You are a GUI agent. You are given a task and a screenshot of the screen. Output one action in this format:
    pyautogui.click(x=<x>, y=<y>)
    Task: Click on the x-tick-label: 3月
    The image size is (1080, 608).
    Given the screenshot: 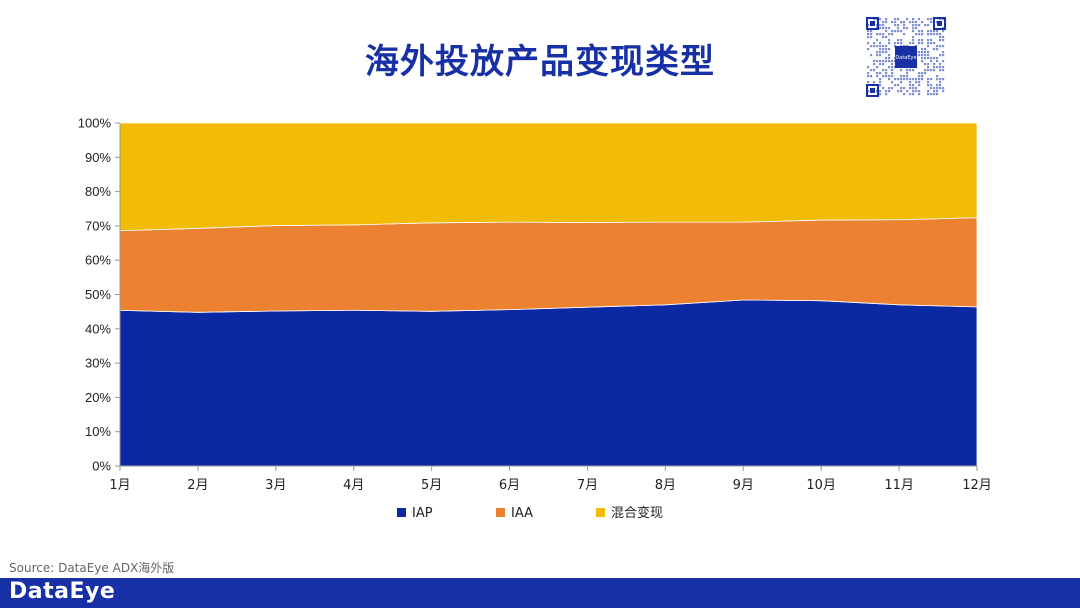 What is the action you would take?
    pyautogui.click(x=275, y=485)
    